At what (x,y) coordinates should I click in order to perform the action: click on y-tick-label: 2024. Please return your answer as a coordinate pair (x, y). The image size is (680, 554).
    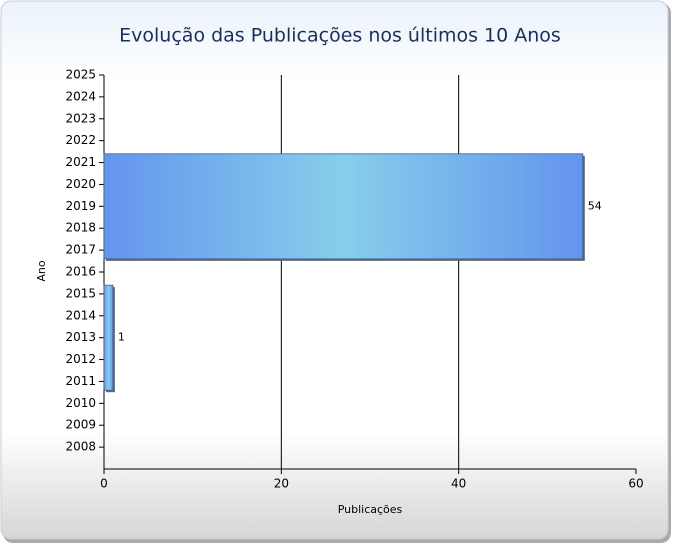
    Looking at the image, I should click on (80, 96).